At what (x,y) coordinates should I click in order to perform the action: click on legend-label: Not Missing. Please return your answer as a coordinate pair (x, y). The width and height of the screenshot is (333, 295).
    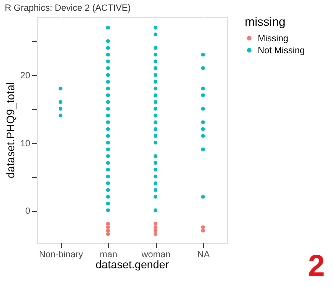
    Looking at the image, I should click on (282, 51).